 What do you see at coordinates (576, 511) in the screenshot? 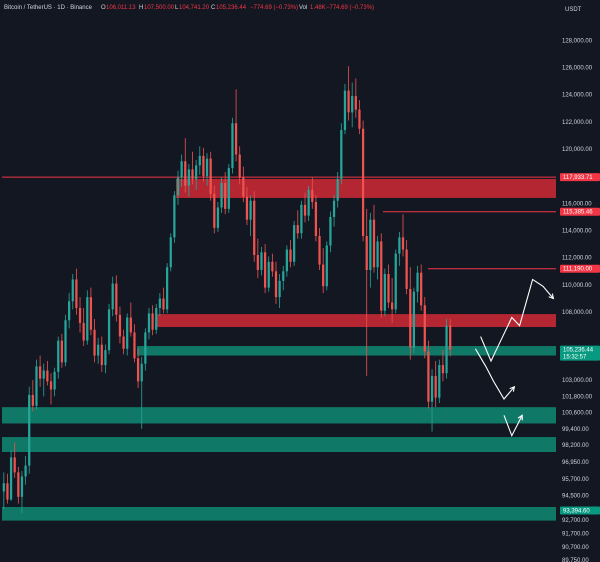
I see `price-tag-label: 93,394.60` at bounding box center [576, 511].